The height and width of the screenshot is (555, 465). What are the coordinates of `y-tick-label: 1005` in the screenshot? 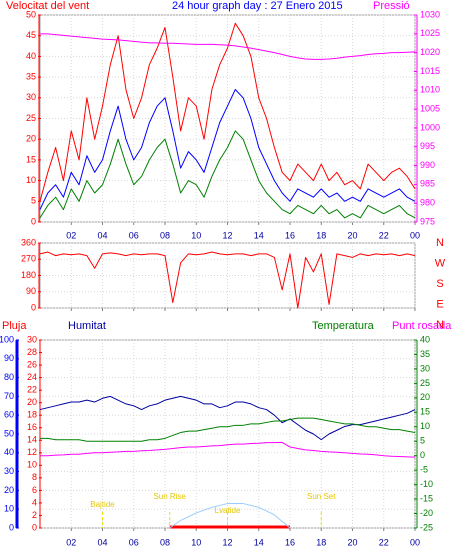 It's located at (430, 108).